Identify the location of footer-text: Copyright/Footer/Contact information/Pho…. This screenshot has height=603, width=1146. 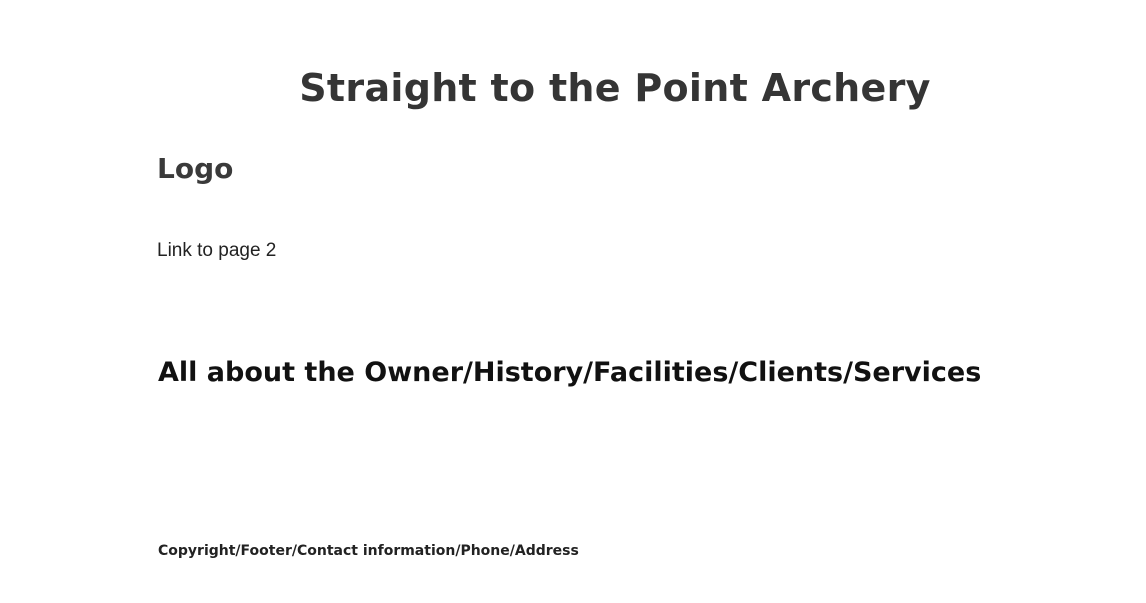
(368, 551).